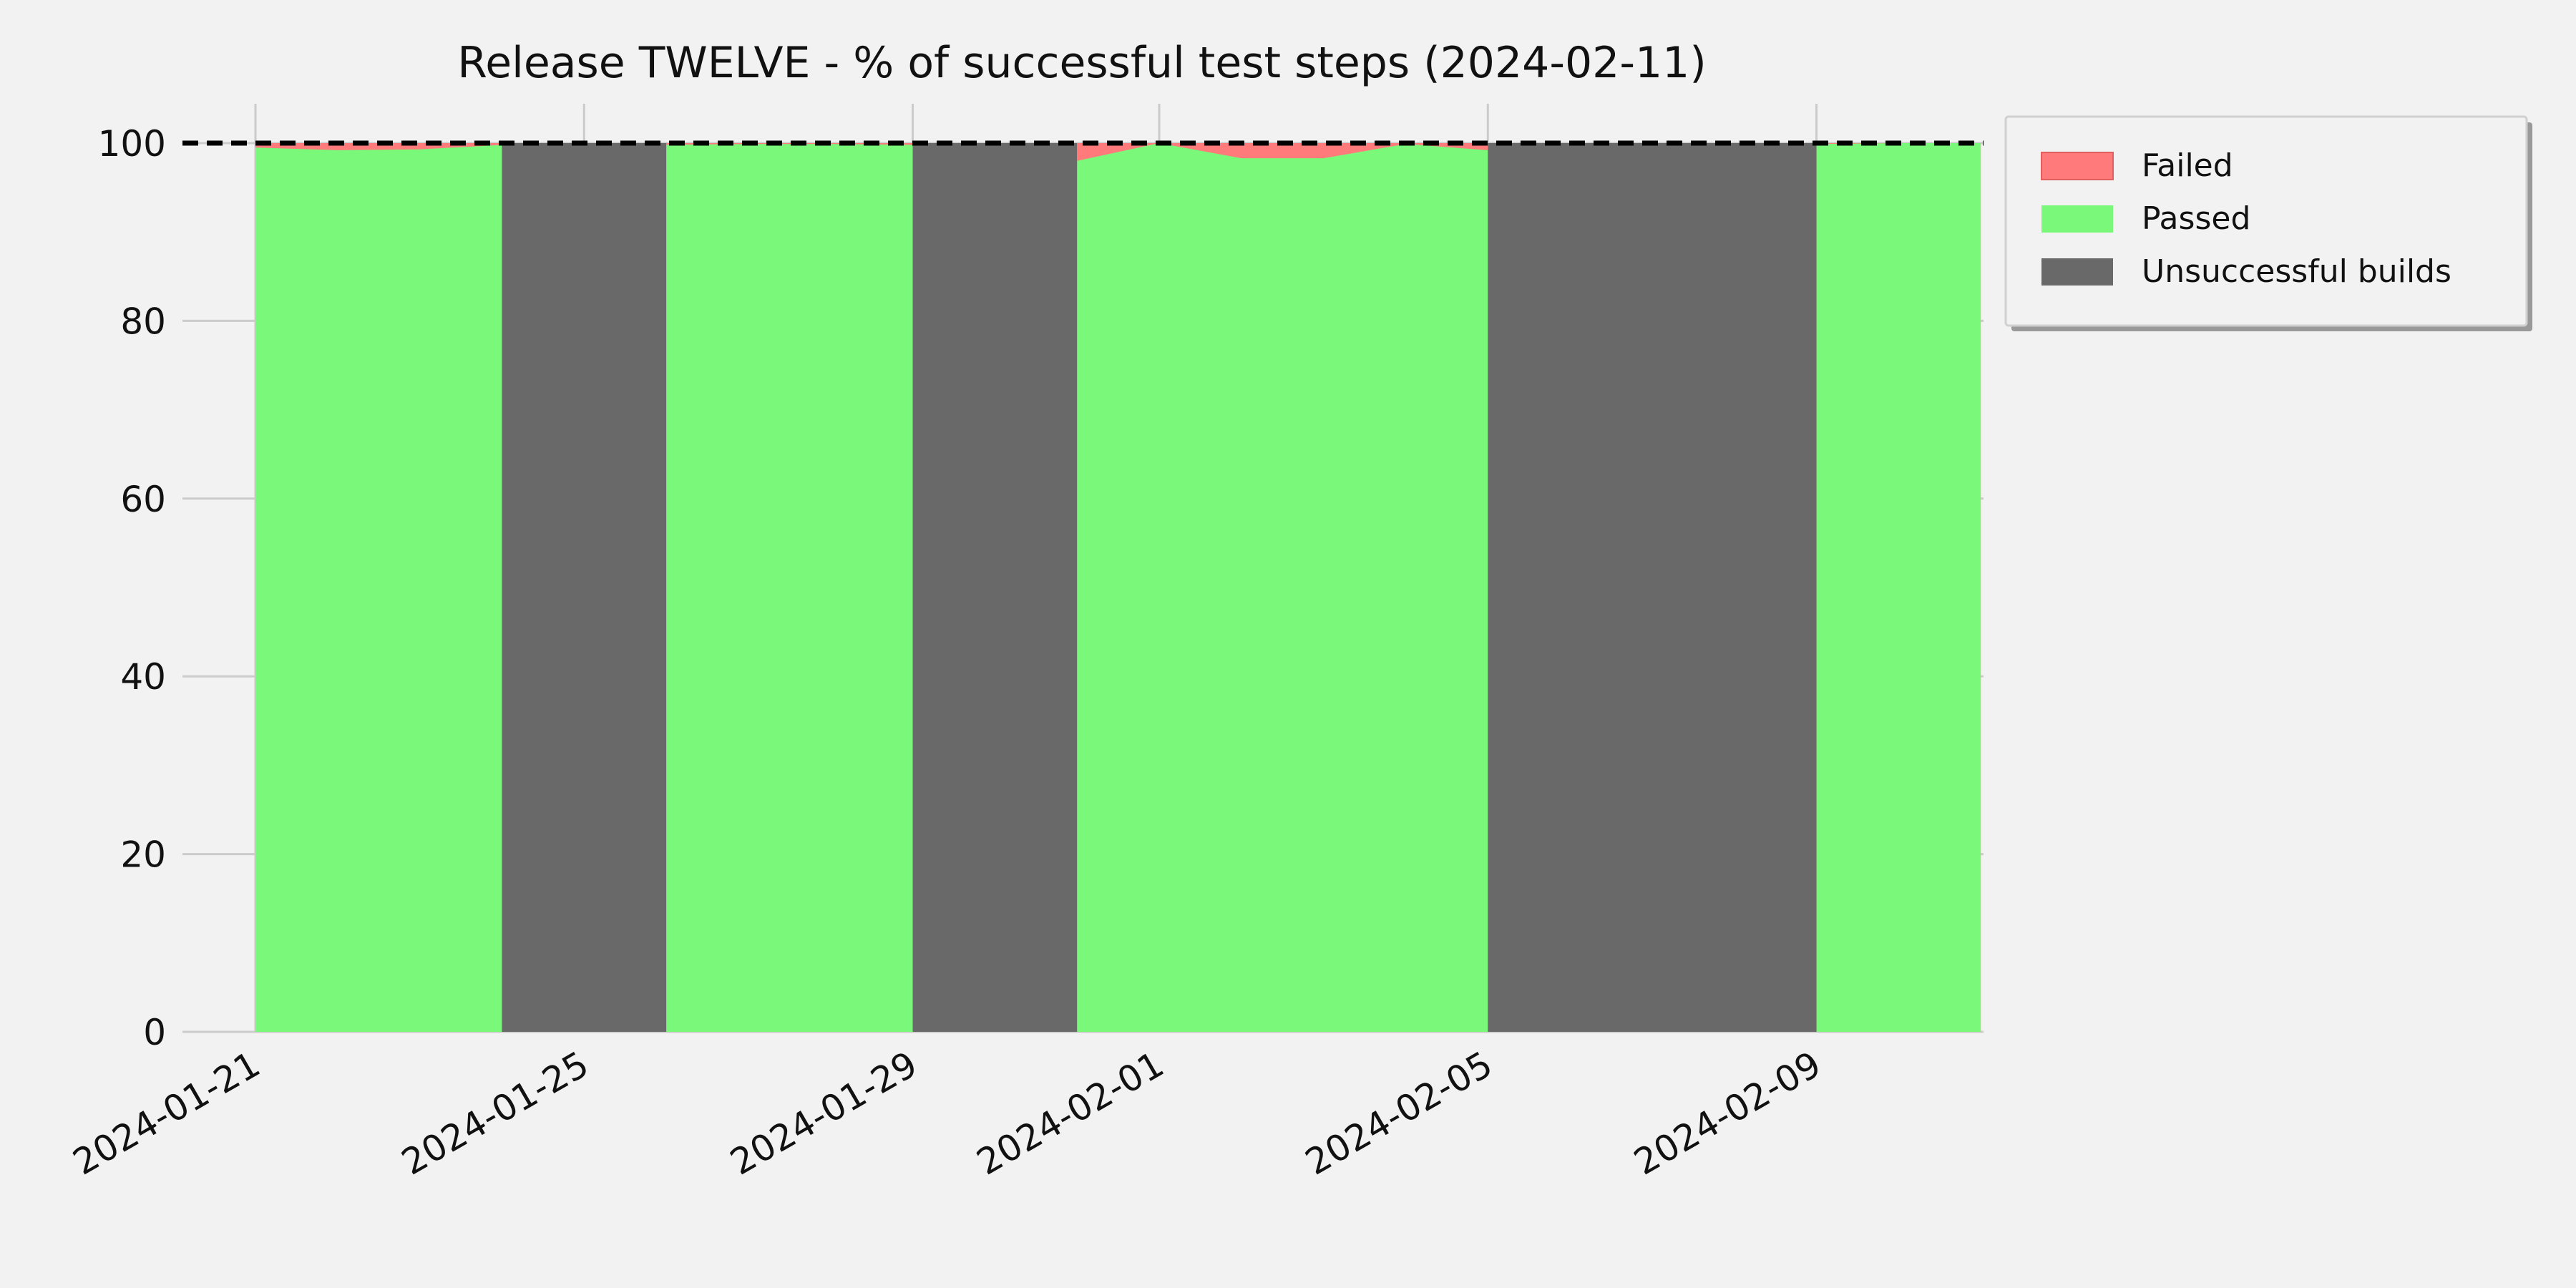 The height and width of the screenshot is (1288, 2576). Describe the element at coordinates (143, 499) in the screenshot. I see `y-tick-label: 60` at that location.